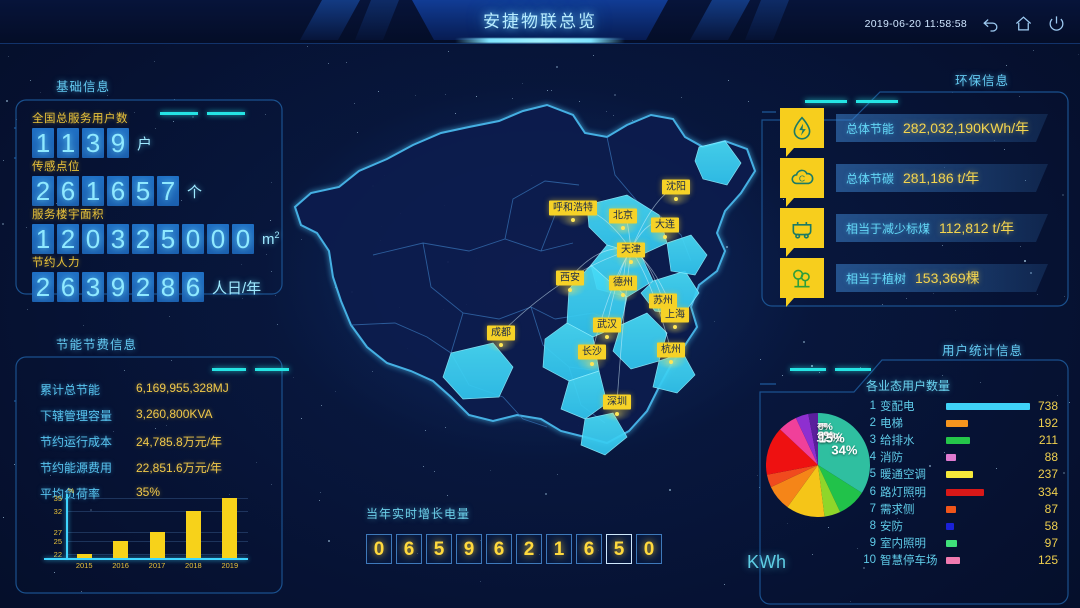 Image resolution: width=1080 pixels, height=608 pixels. What do you see at coordinates (960, 543) in the screenshot?
I see `list-item: 9 室内照明 97` at bounding box center [960, 543].